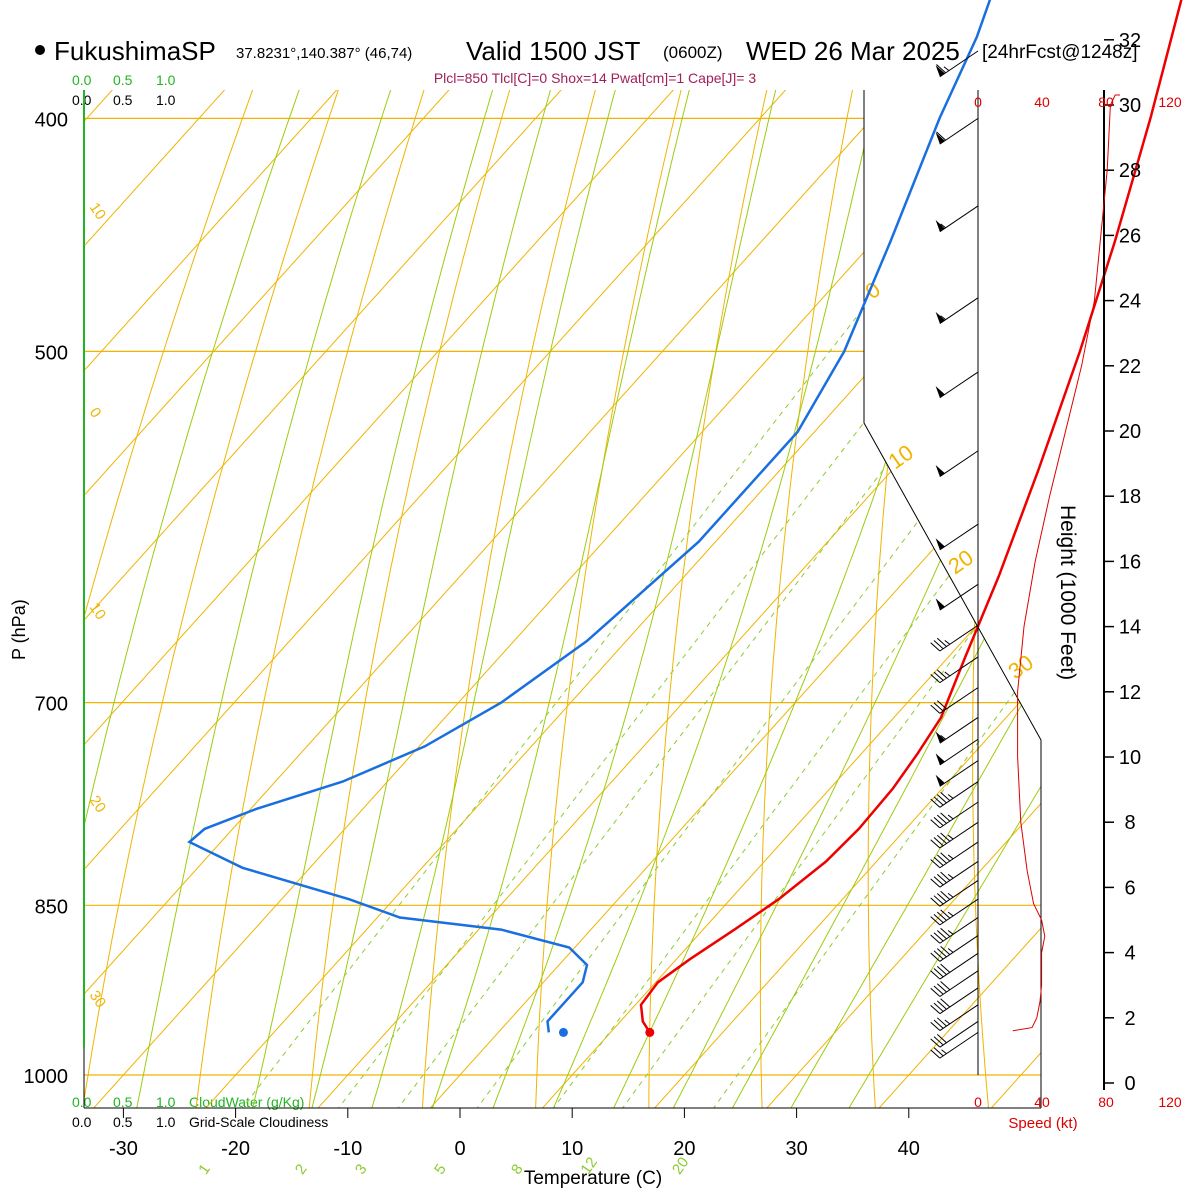  What do you see at coordinates (46, 1077) in the screenshot?
I see `pressure-tick-label: 1000` at bounding box center [46, 1077].